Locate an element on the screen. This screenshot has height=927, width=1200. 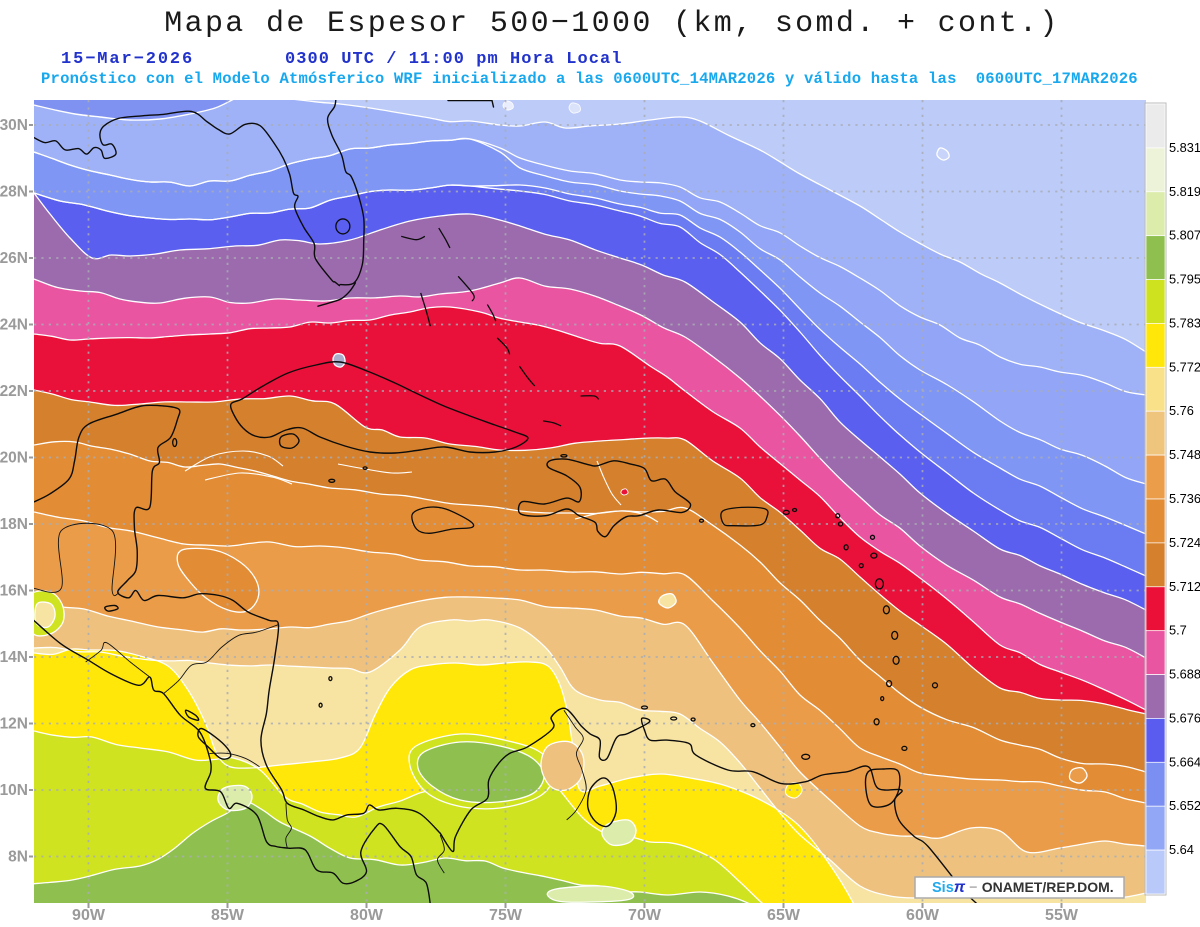
svg-text: 85W is located at coordinates (228, 915).